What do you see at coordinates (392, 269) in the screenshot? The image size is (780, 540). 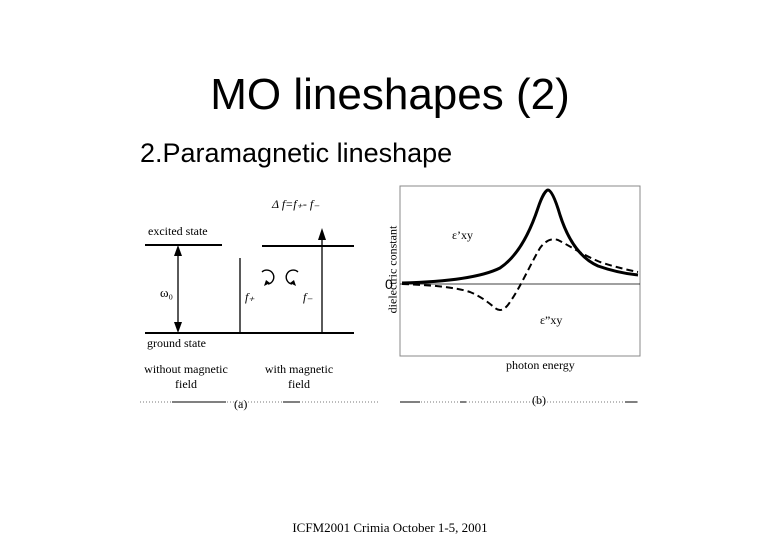 I see `y-axis-label: dielectric constant` at bounding box center [392, 269].